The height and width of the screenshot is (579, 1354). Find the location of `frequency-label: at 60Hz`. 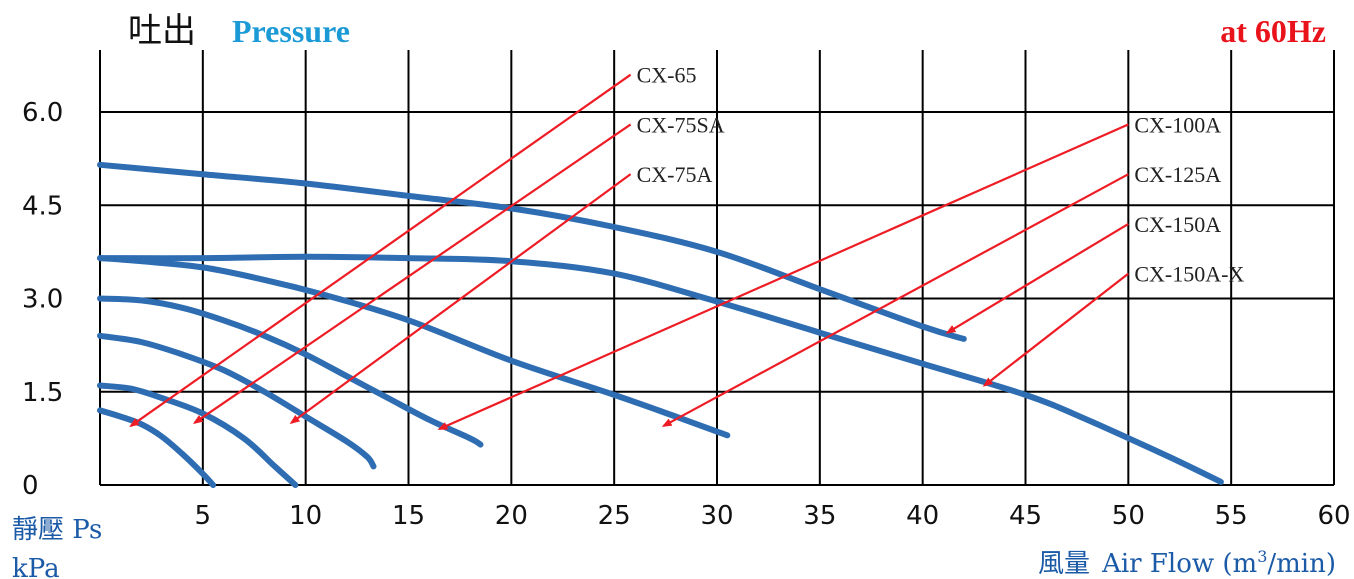

frequency-label: at 60Hz is located at coordinates (1273, 31).